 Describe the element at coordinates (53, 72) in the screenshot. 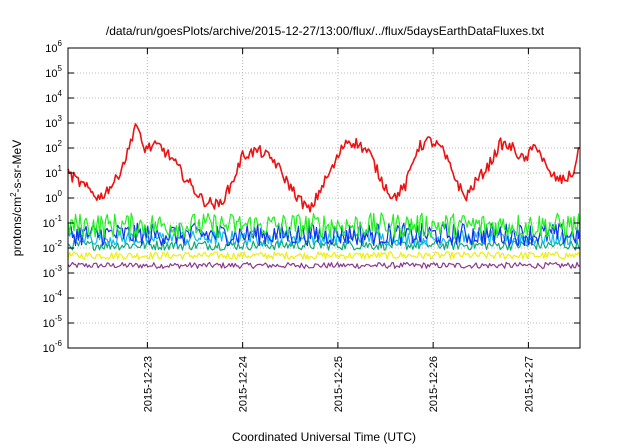

I see `y-tick-label: 10⁵` at that location.